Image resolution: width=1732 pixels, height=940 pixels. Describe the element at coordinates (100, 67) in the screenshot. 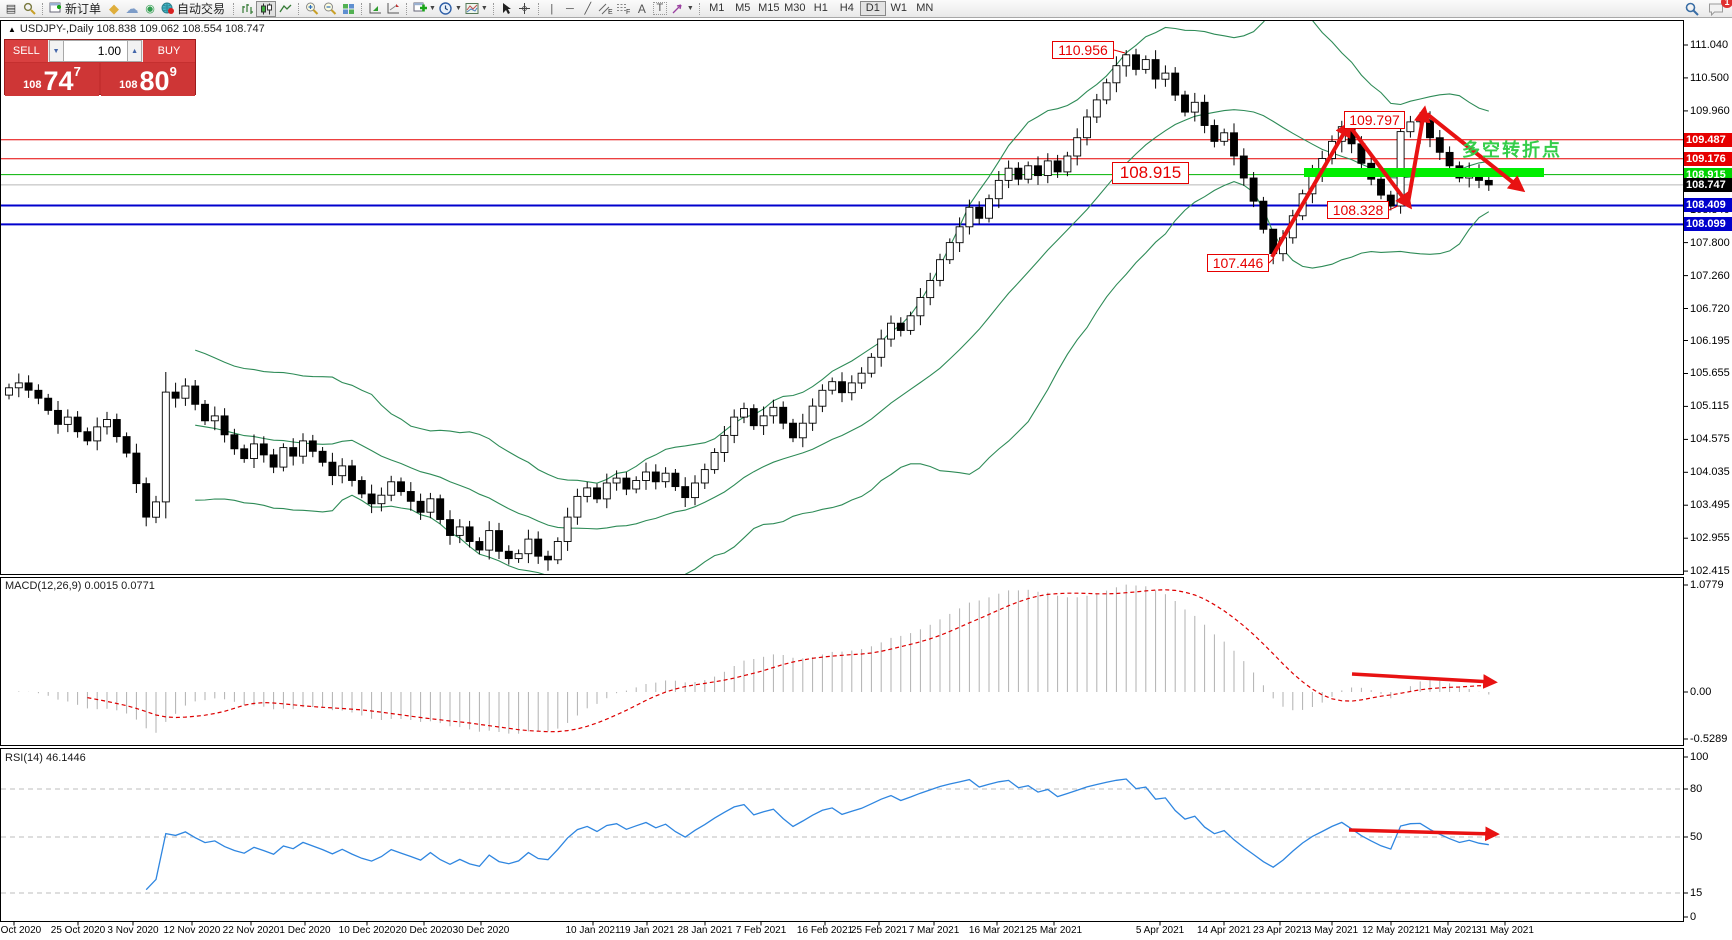

I see `one-click-trade-panel: SELL ▼ 1.00 ▲ BUY 108 74 7 108 80 9` at that location.